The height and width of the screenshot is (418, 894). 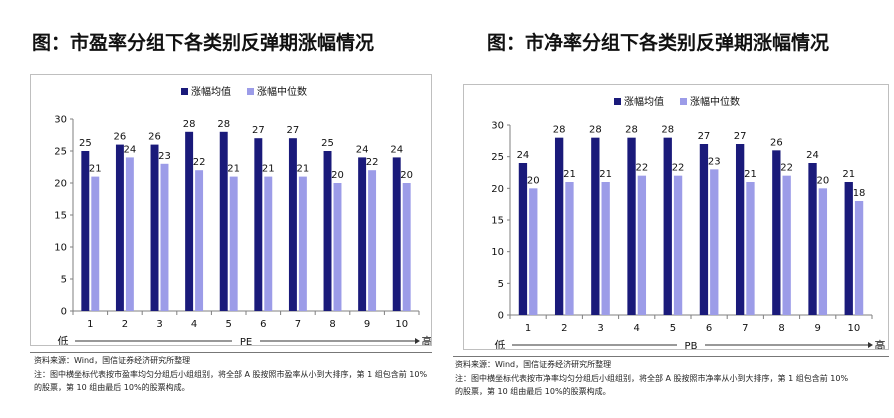 What do you see at coordinates (63, 340) in the screenshot?
I see `low-label: 低` at bounding box center [63, 340].